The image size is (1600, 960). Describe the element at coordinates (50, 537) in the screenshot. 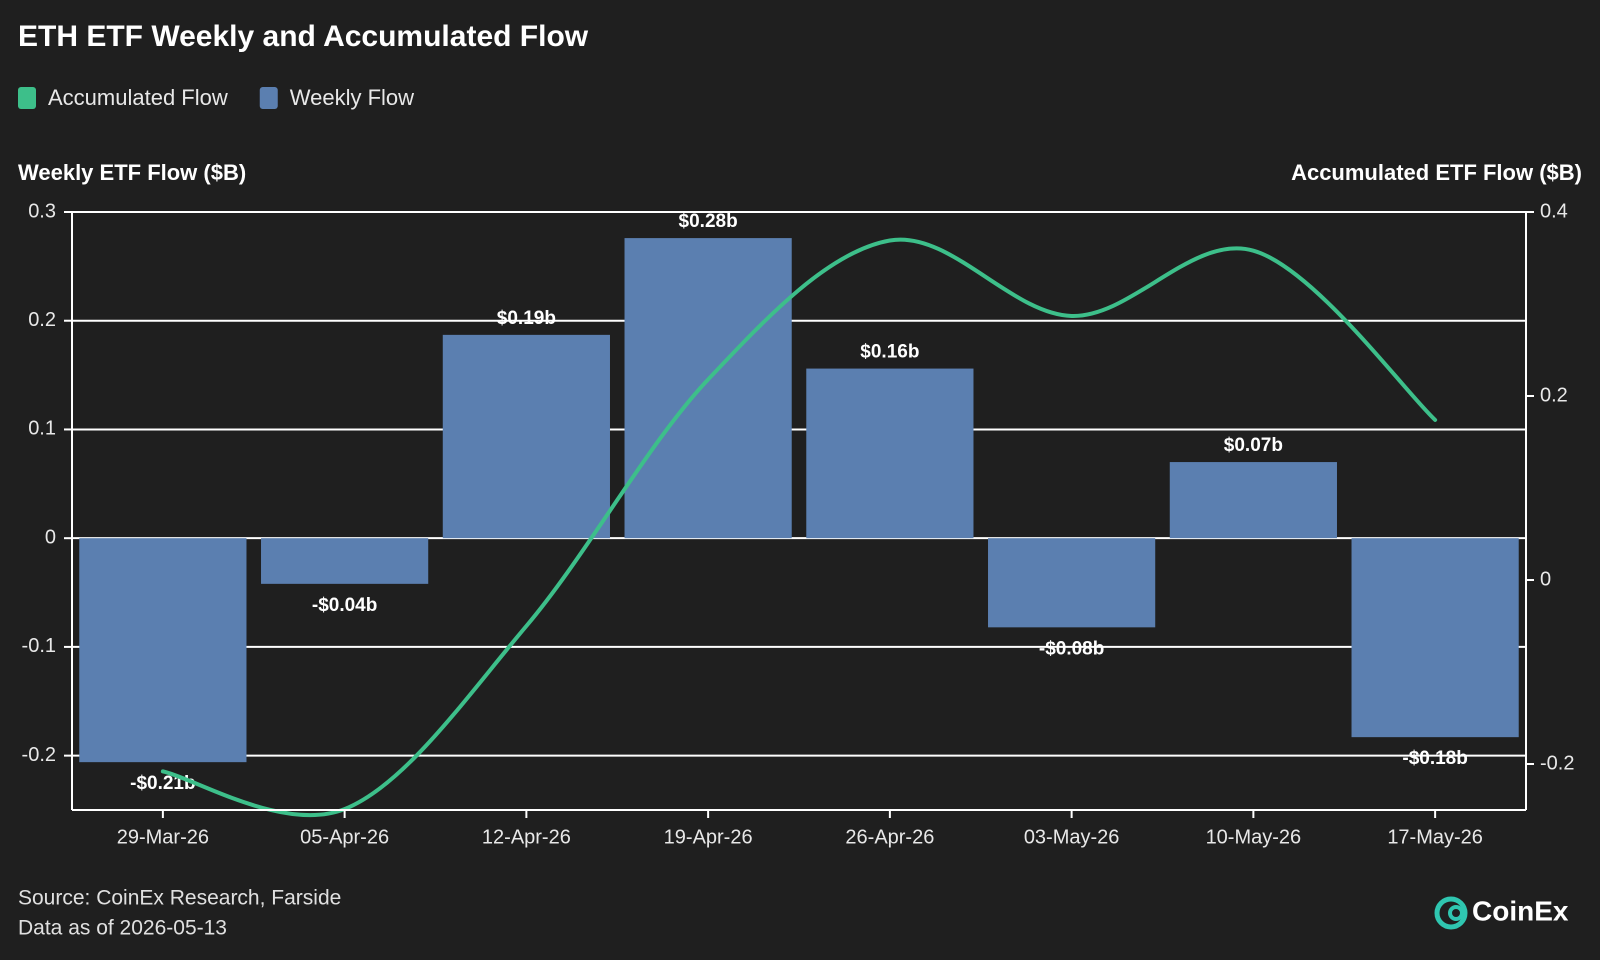

I see `y-tick-label: 0` at that location.